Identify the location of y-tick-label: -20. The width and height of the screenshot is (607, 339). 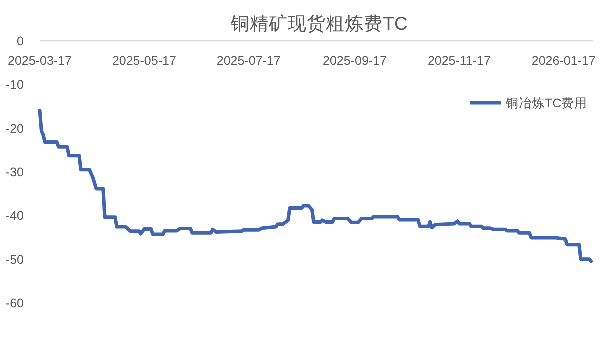
(15, 129).